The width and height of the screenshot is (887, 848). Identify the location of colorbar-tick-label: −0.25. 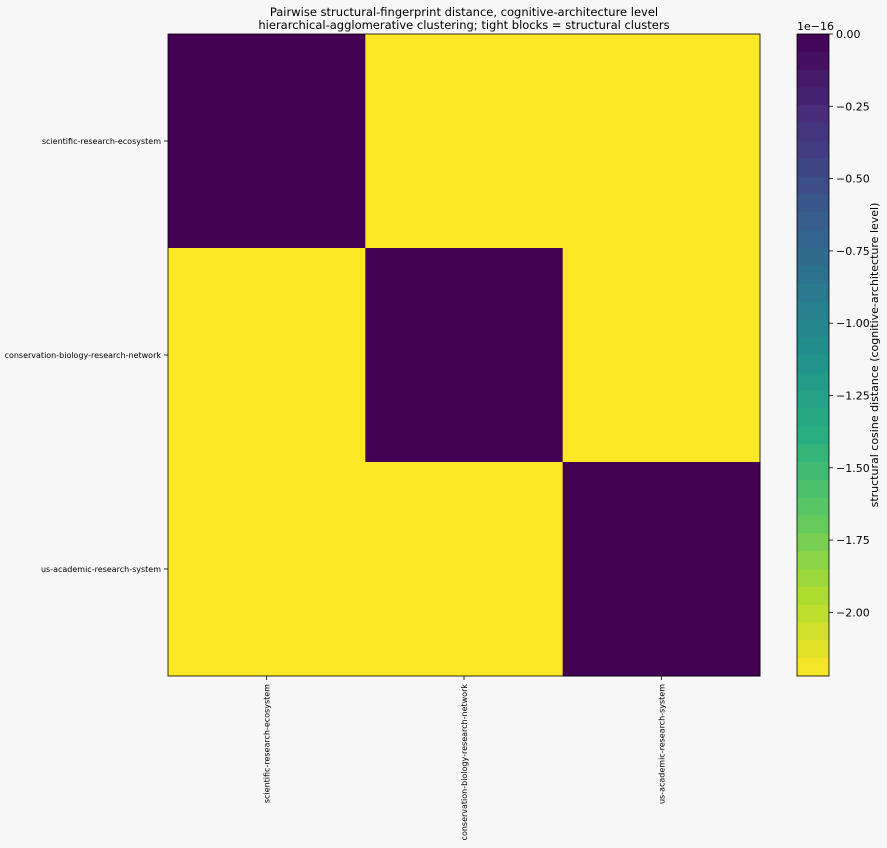
(853, 106).